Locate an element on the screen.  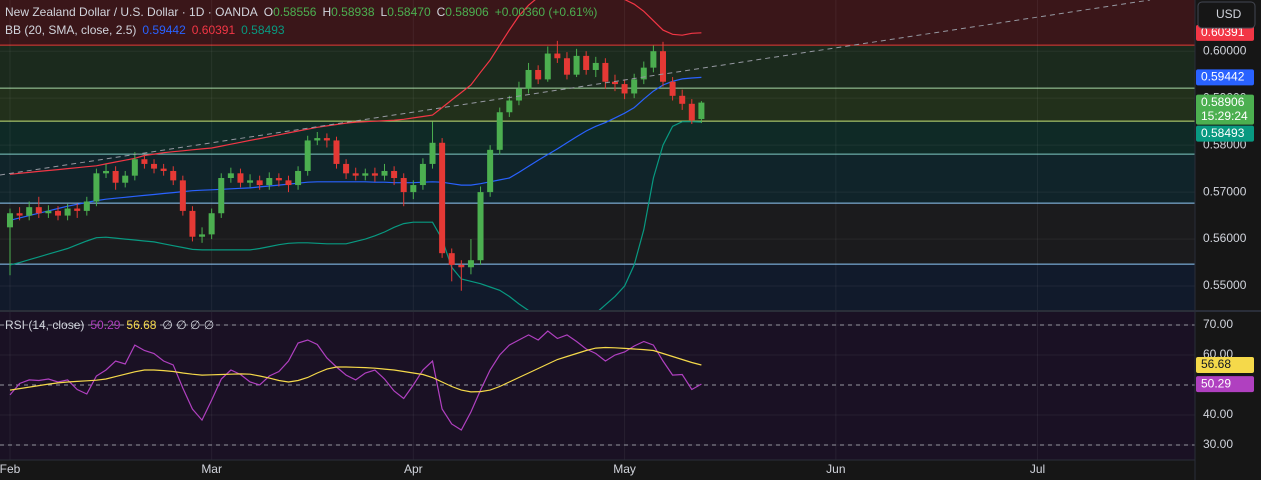
ohlc-item: C0.58906 is located at coordinates (463, 12).